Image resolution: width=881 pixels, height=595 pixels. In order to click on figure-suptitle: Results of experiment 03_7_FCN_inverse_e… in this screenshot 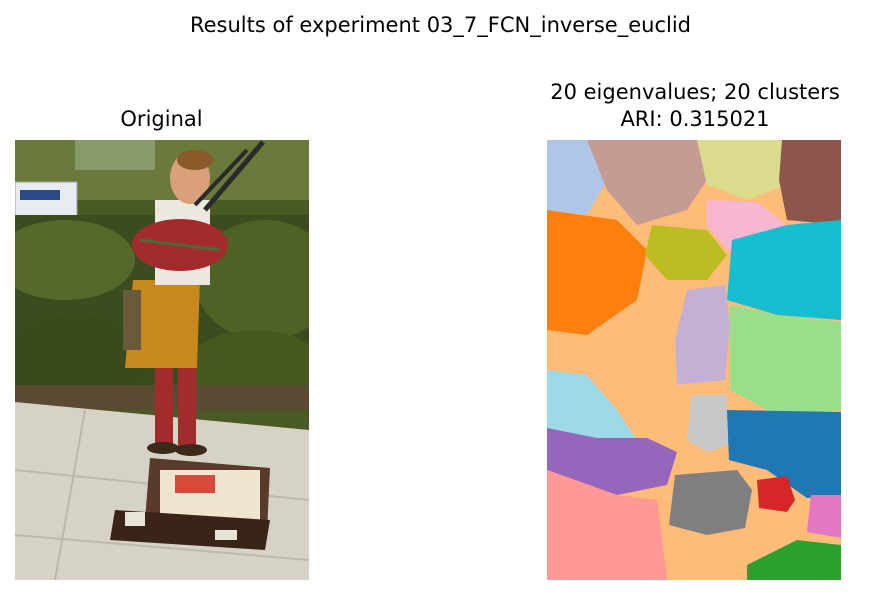, I will do `click(440, 25)`.